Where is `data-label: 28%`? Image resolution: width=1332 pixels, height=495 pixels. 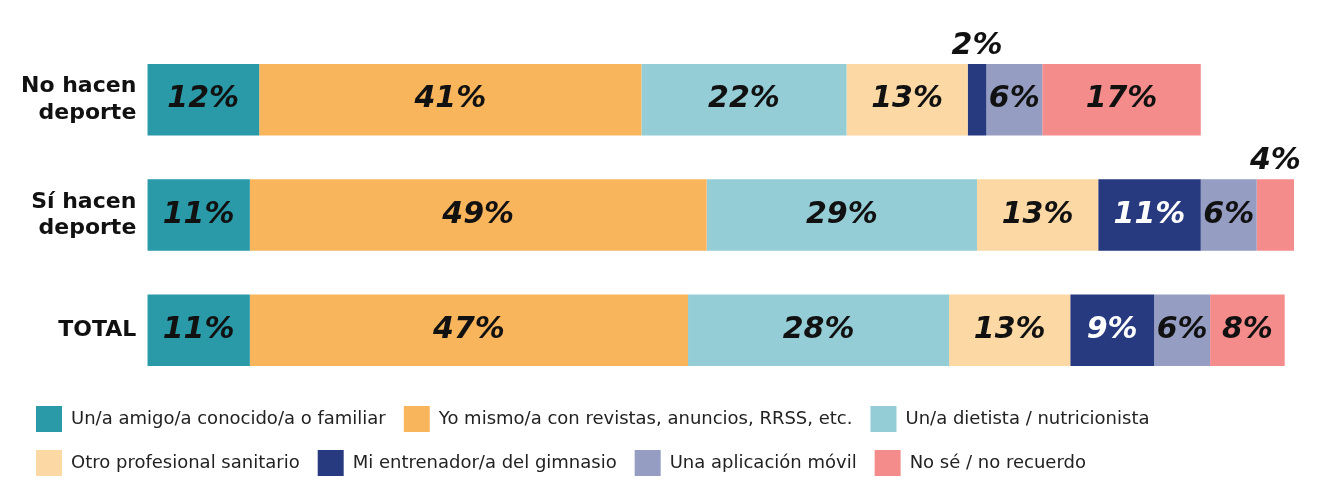
data-label: 28% is located at coordinates (818, 328).